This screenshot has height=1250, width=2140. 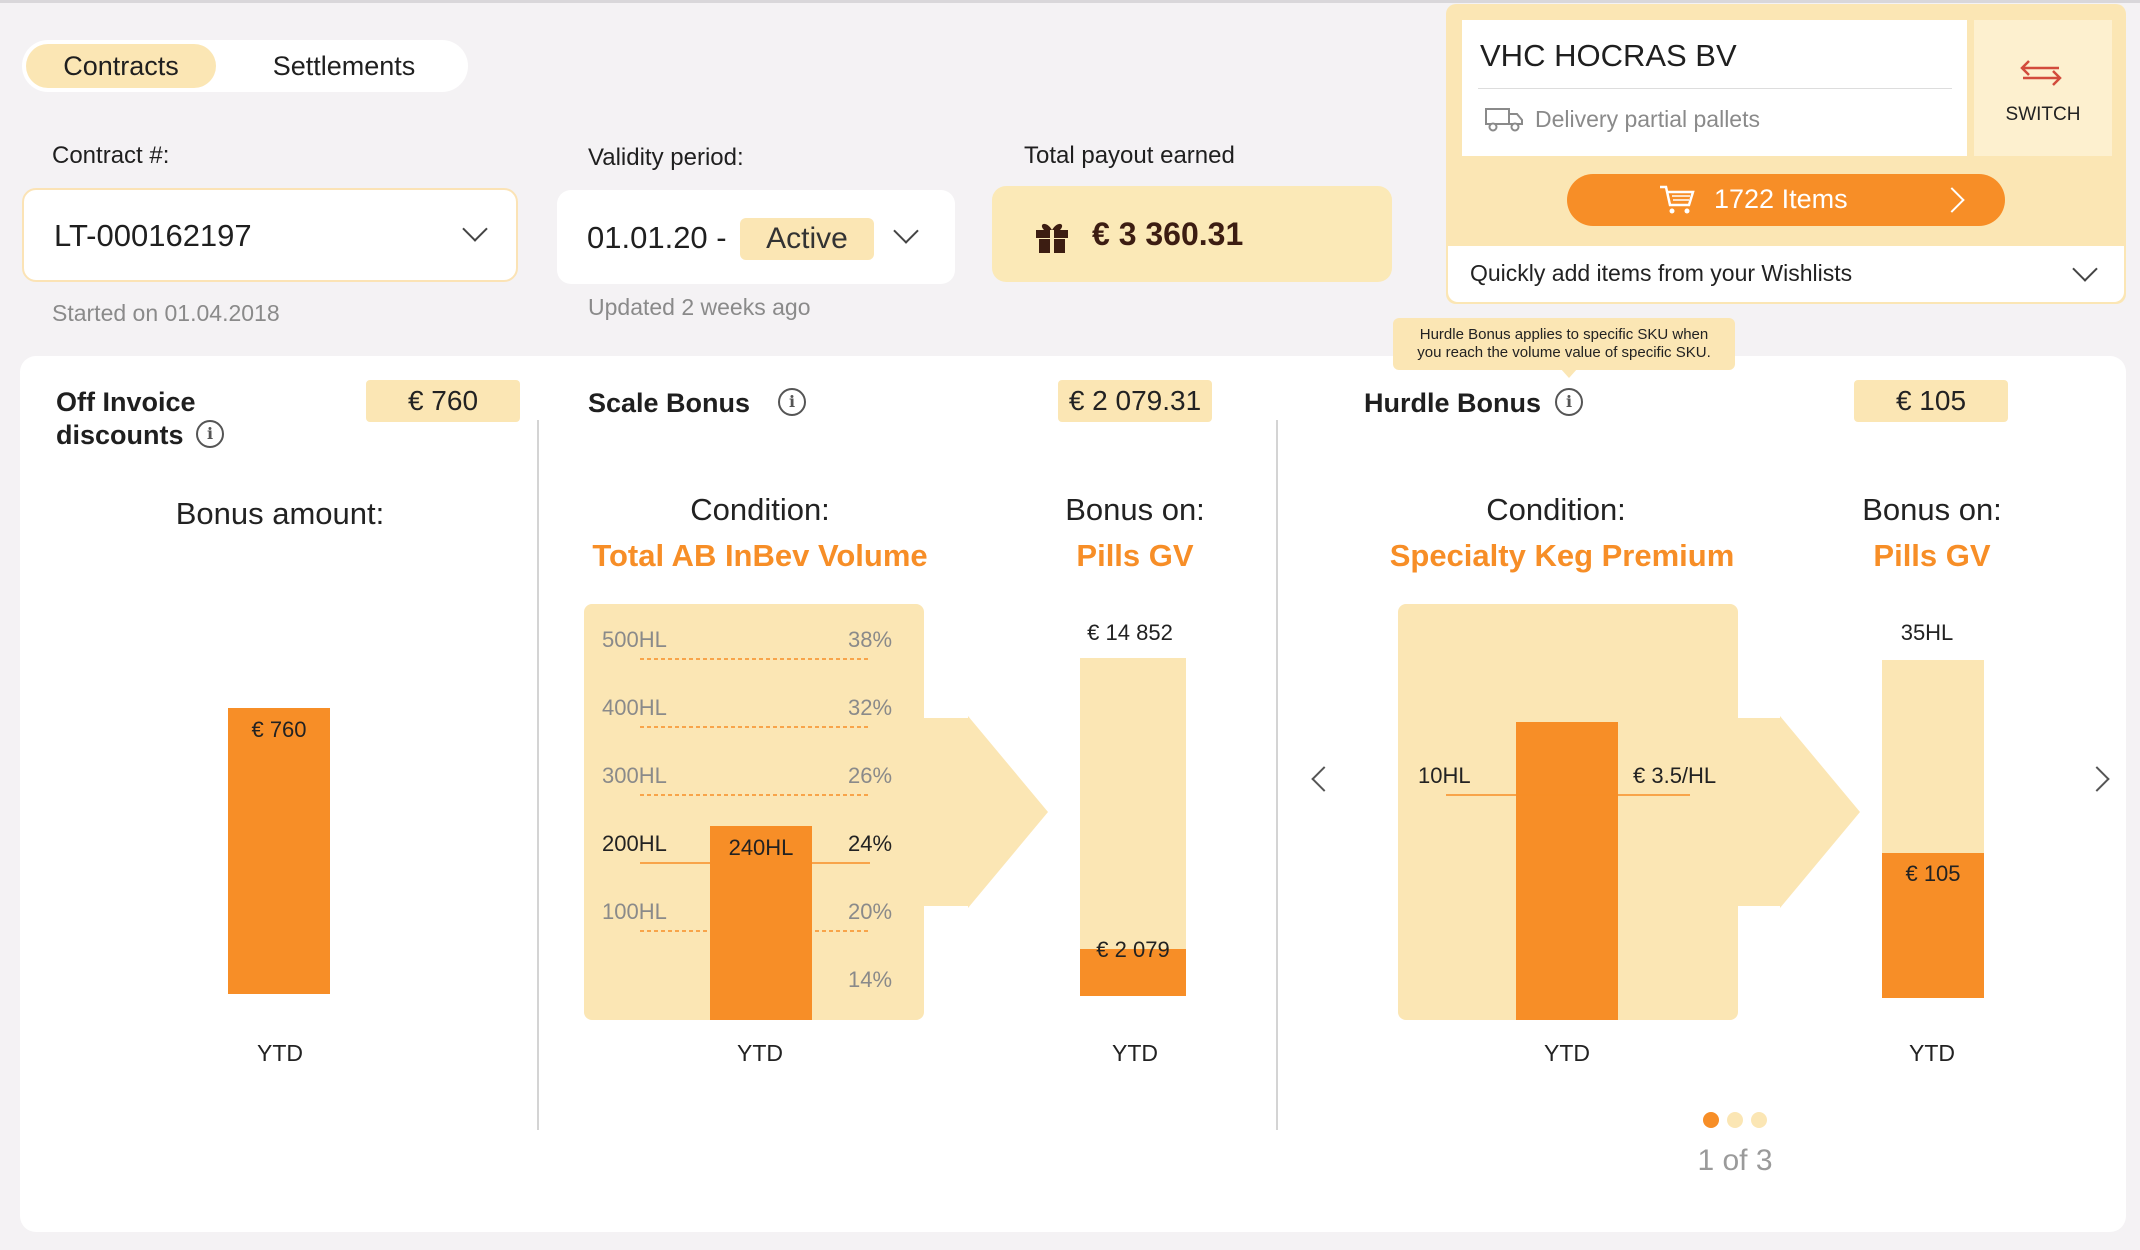 What do you see at coordinates (121, 66) in the screenshot?
I see `tab-contracts: Contracts` at bounding box center [121, 66].